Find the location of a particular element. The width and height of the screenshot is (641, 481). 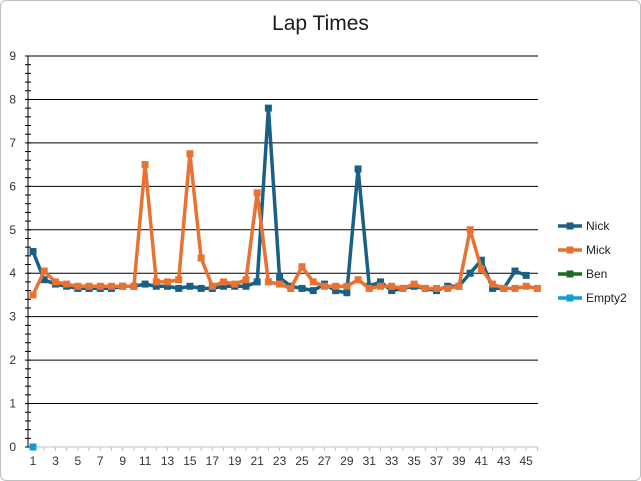

x-tick-label-41: 41 is located at coordinates (482, 461).